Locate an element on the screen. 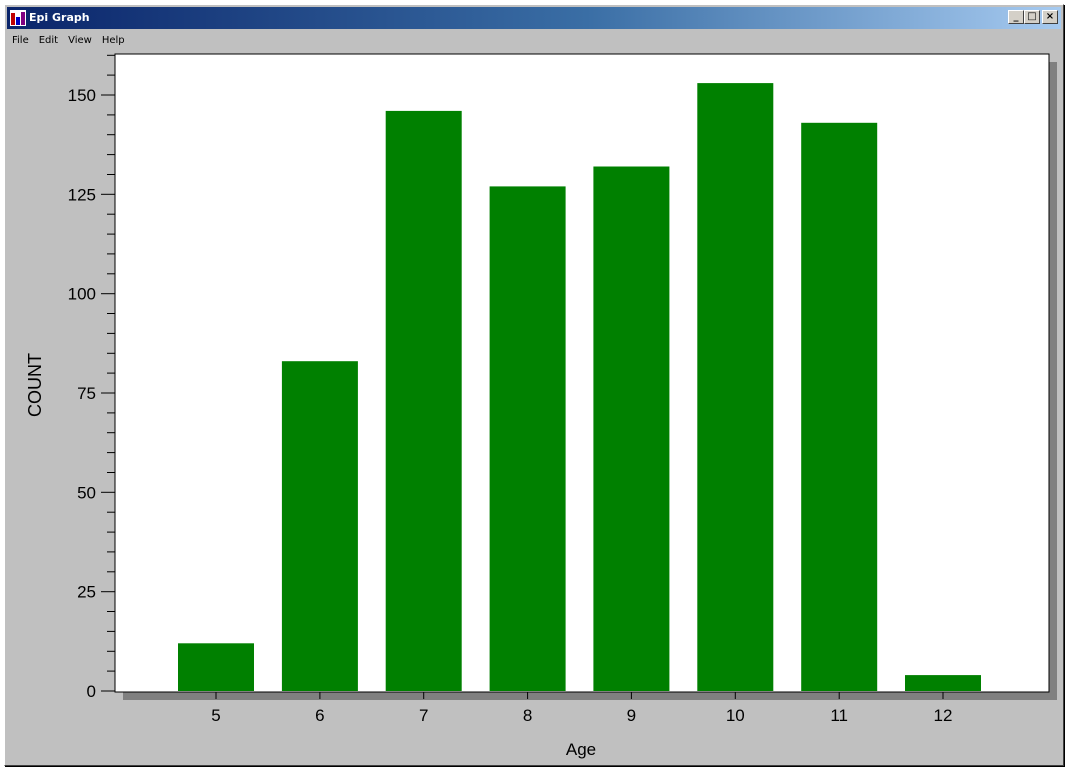 The width and height of the screenshot is (1067, 769). y-axis: 0 25 50 75 100 125 150 is located at coordinates (91, 377).